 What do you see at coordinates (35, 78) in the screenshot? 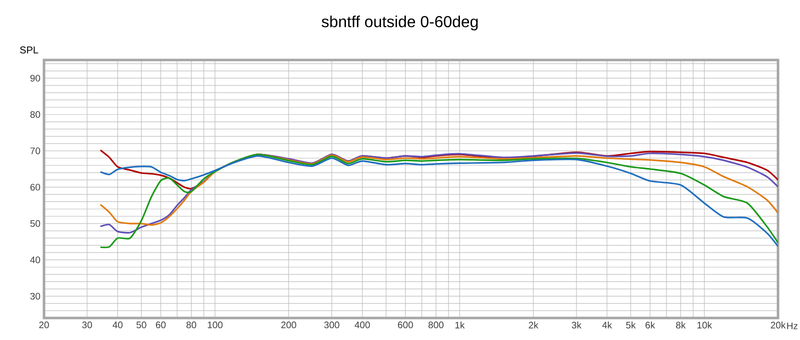
I see `y-tick-label: 90` at bounding box center [35, 78].